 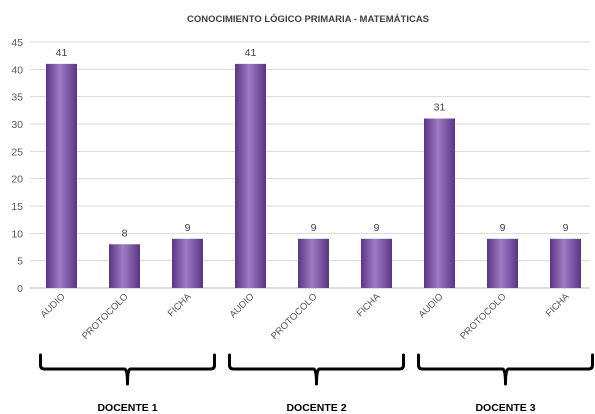 I want to click on y-tick-label: 25, so click(x=17, y=152).